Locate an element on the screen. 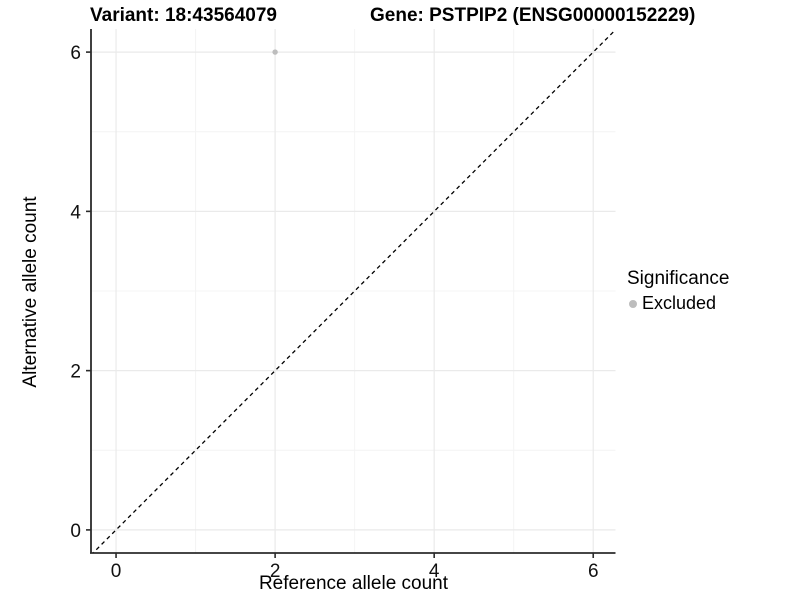  data-point is located at coordinates (275, 52).